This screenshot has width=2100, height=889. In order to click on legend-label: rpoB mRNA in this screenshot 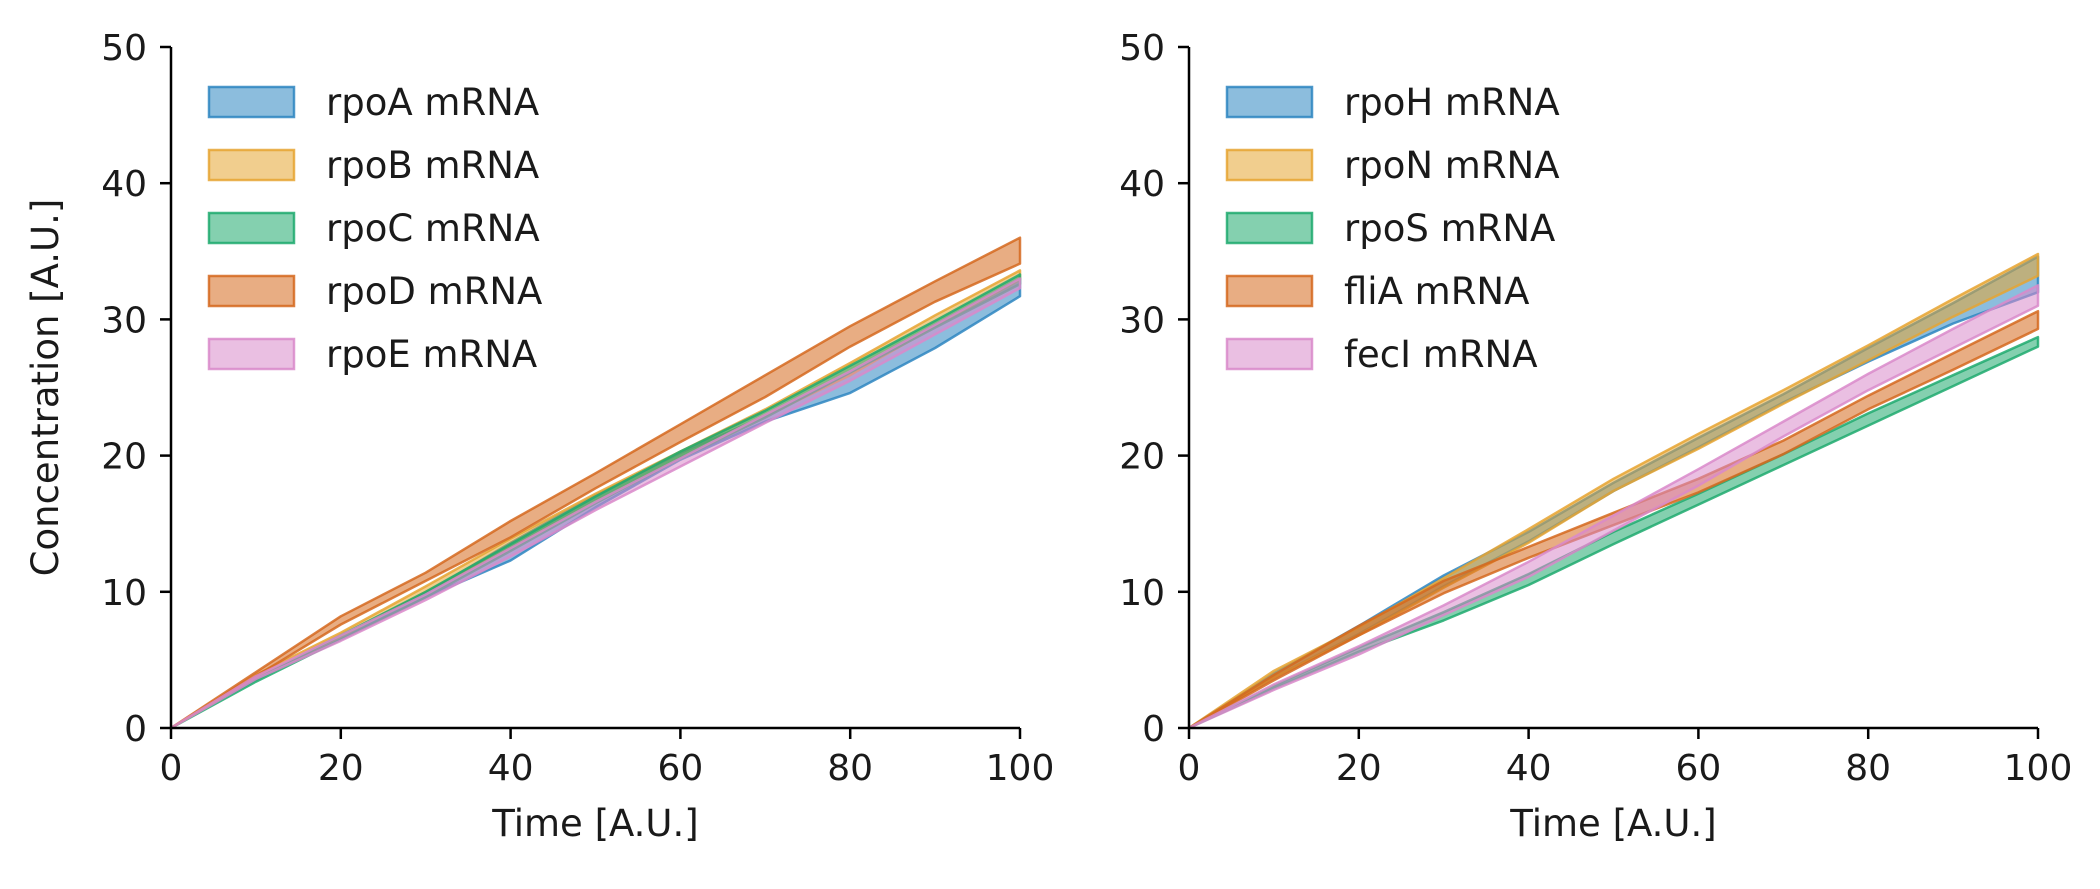, I will do `click(432, 165)`.